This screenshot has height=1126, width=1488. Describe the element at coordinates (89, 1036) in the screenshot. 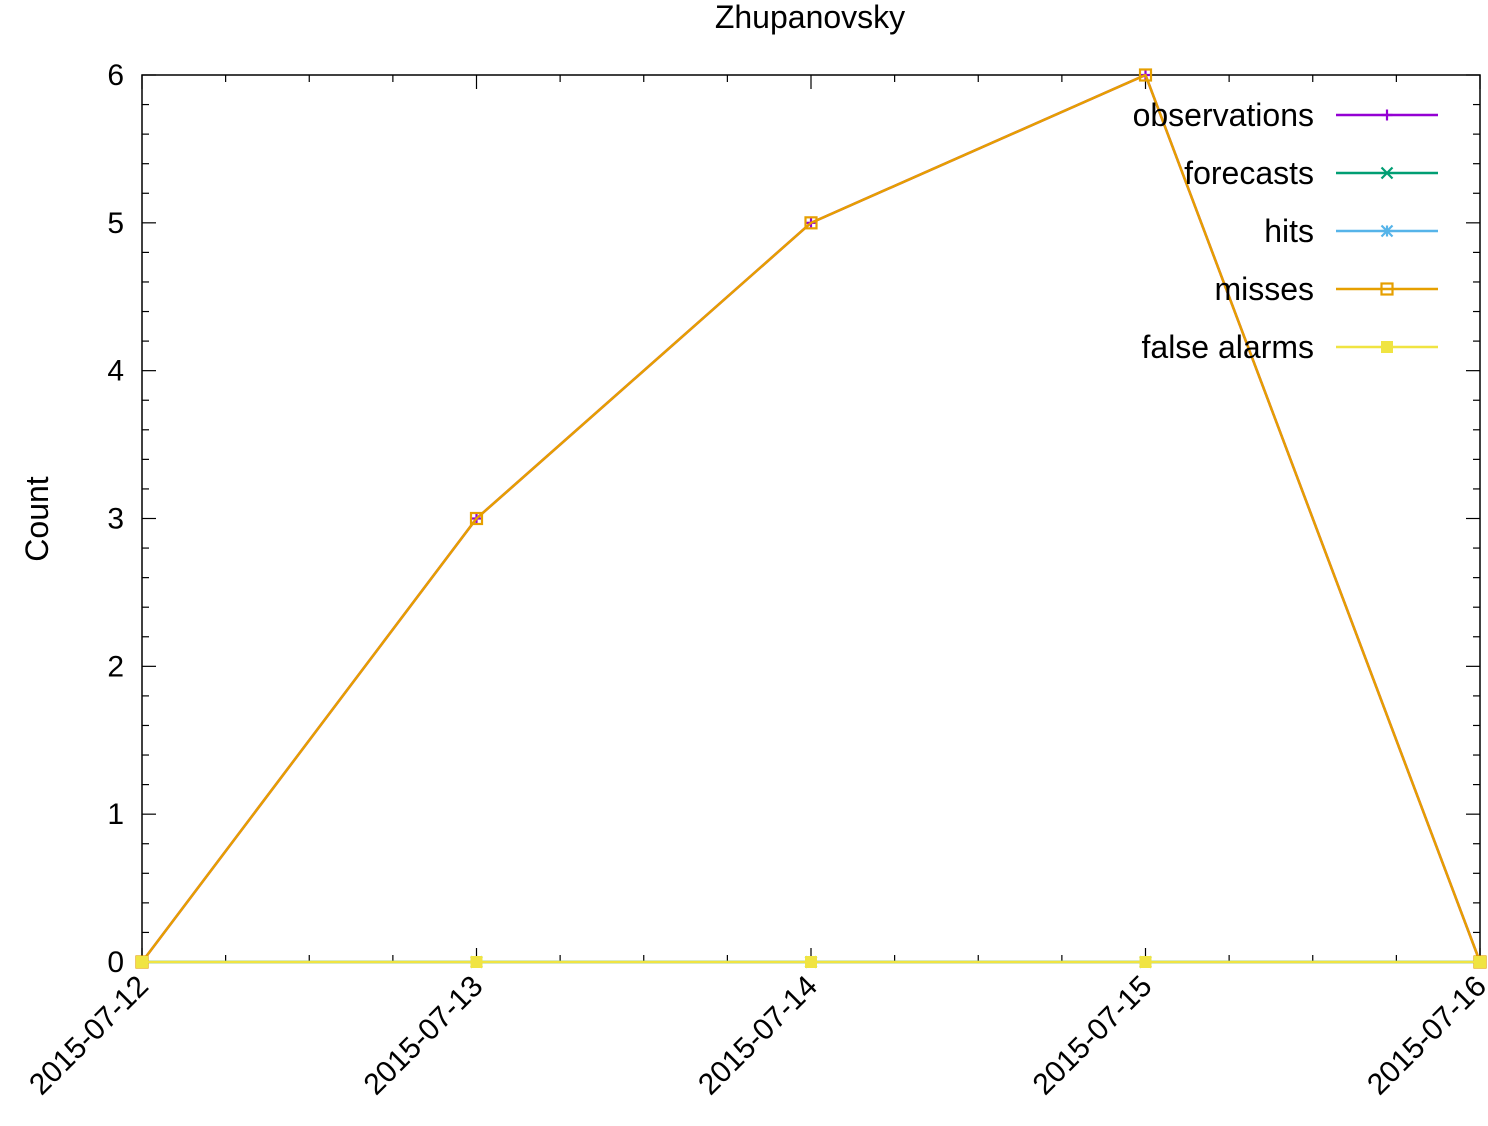

I see `x-tick-label: 2015-07-12` at that location.